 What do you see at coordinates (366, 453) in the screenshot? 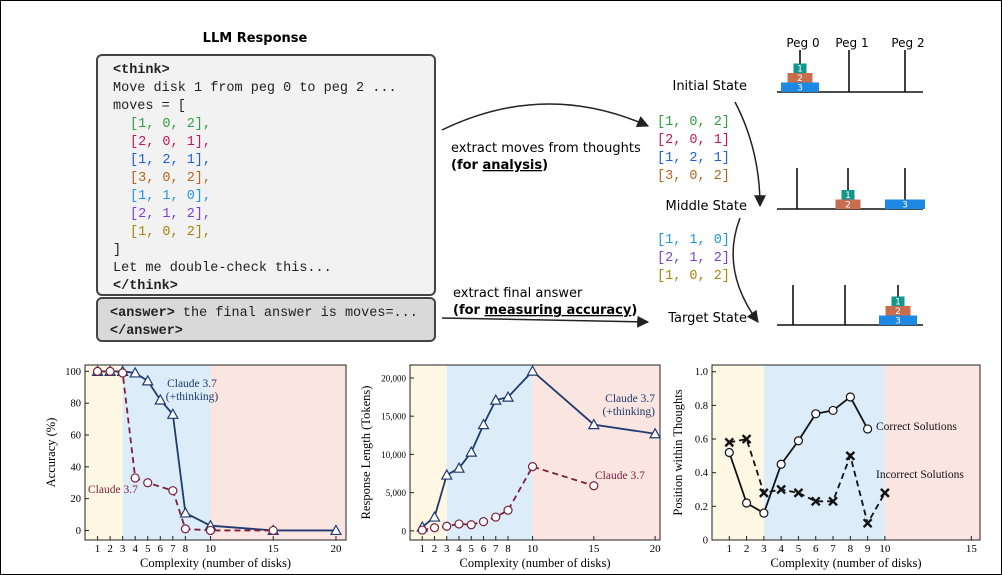
I see `y-axis-label: Response Length (Tokens)` at bounding box center [366, 453].